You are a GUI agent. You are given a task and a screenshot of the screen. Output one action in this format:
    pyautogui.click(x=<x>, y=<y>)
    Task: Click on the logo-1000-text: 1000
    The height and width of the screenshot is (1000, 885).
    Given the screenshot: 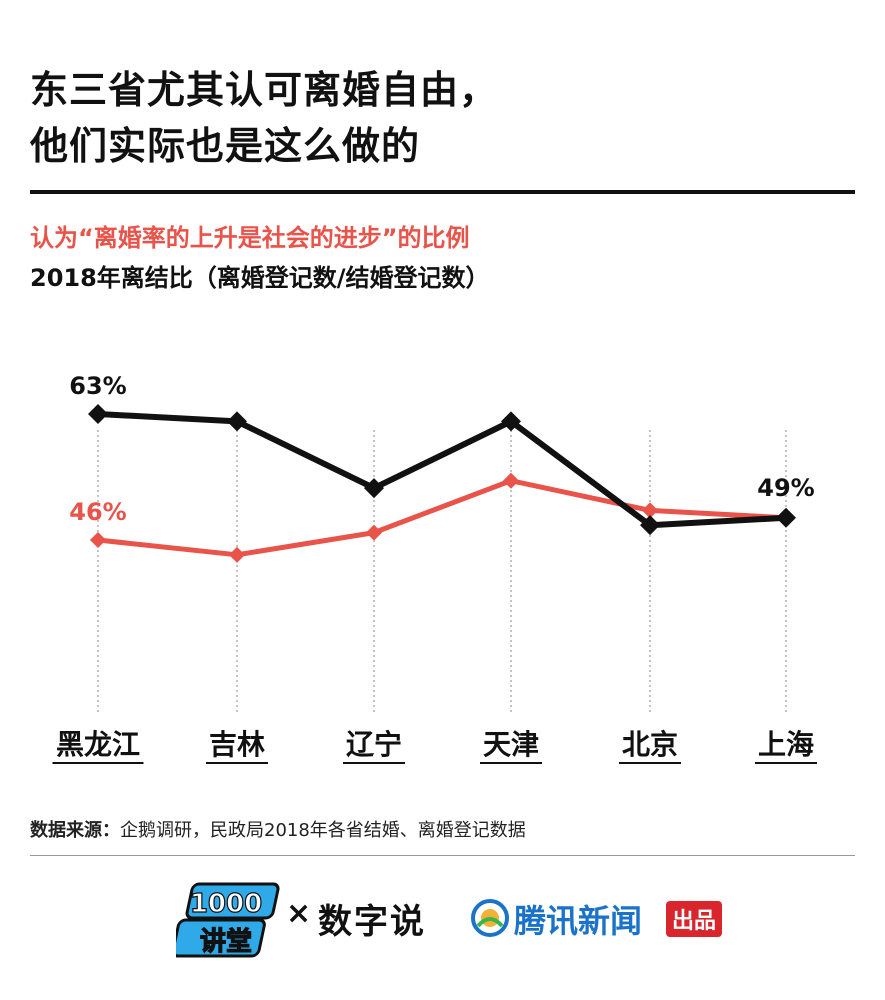 What is the action you would take?
    pyautogui.click(x=226, y=904)
    